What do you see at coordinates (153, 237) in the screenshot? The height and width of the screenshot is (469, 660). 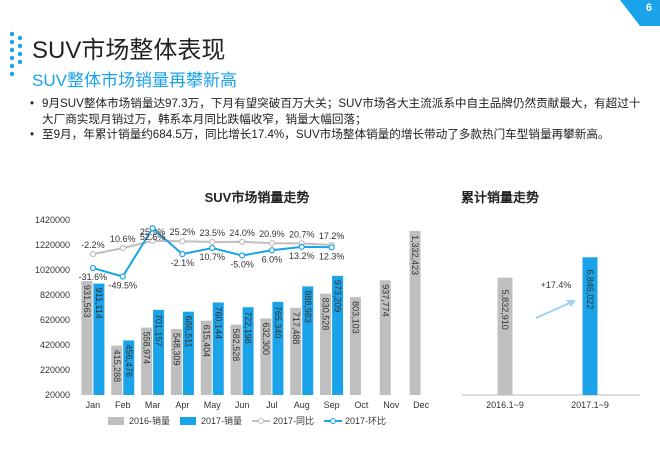 I see `value-label: 52.6%` at bounding box center [153, 237].